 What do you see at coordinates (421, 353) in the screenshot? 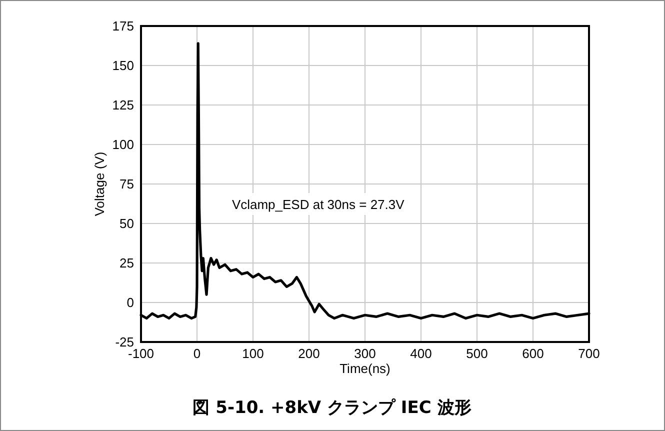
I see `x-tick-label: 400` at bounding box center [421, 353].